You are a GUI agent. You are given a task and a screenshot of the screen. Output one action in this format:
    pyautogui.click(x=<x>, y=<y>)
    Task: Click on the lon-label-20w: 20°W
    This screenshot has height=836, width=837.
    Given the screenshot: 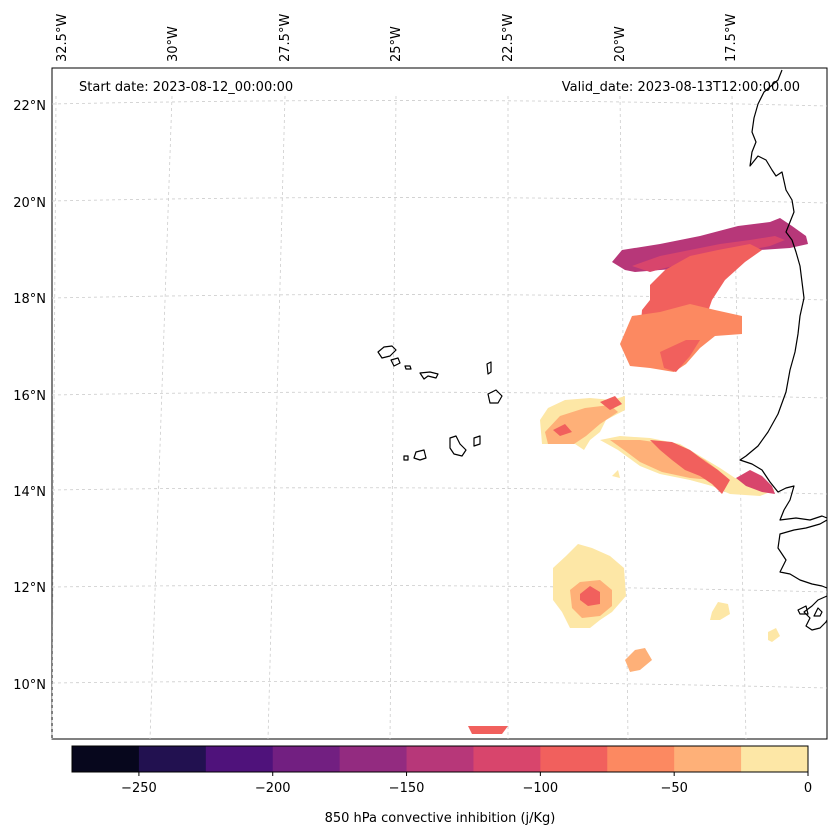 What is the action you would take?
    pyautogui.click(x=620, y=44)
    